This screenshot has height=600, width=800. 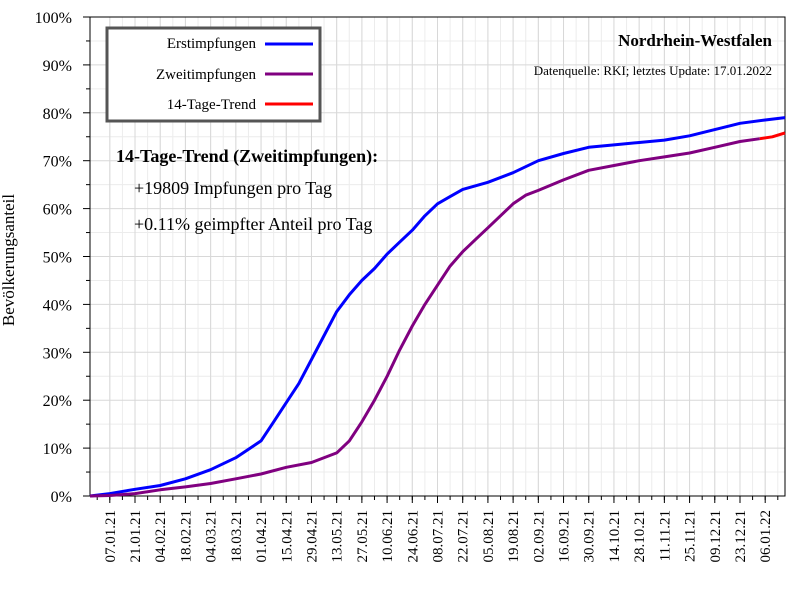 What do you see at coordinates (590, 536) in the screenshot?
I see `x-tick-label: 30.09.21` at bounding box center [590, 536].